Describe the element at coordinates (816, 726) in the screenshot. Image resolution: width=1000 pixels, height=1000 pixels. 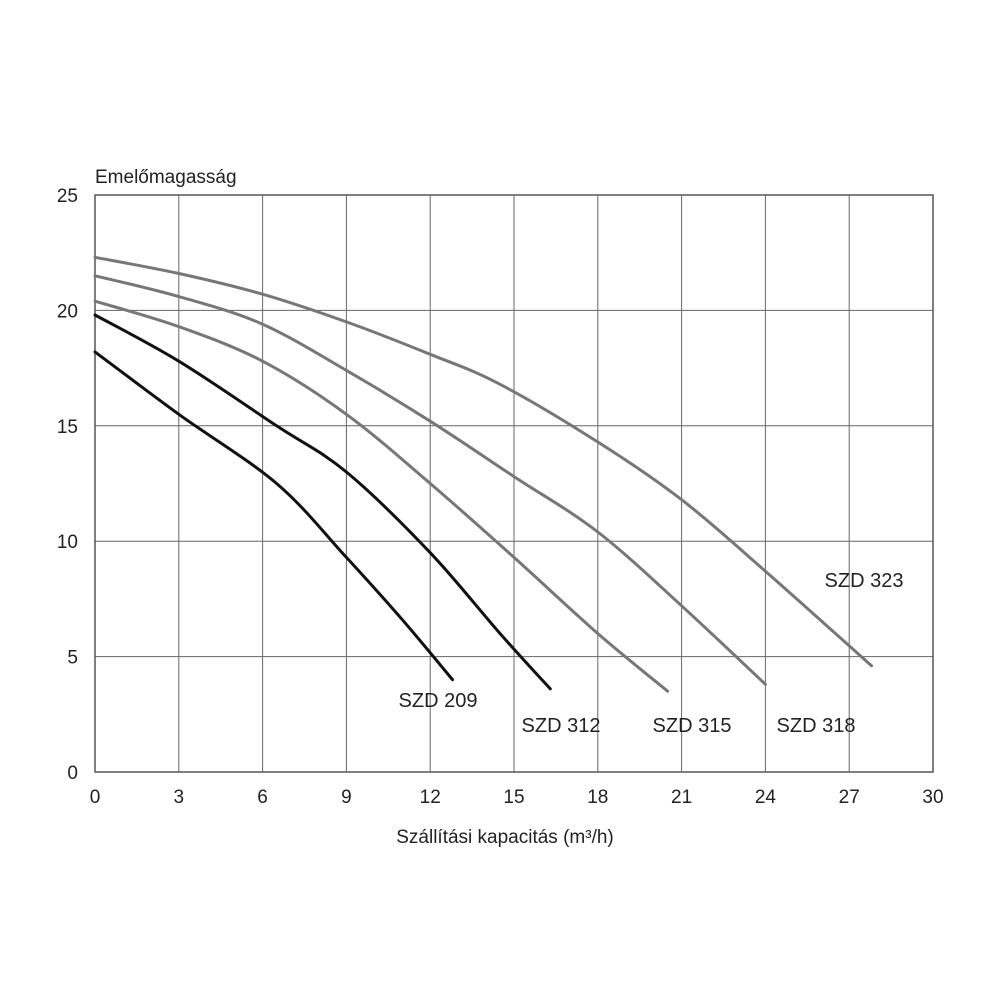
I see `series-label-szd-318: SZD 318` at that location.